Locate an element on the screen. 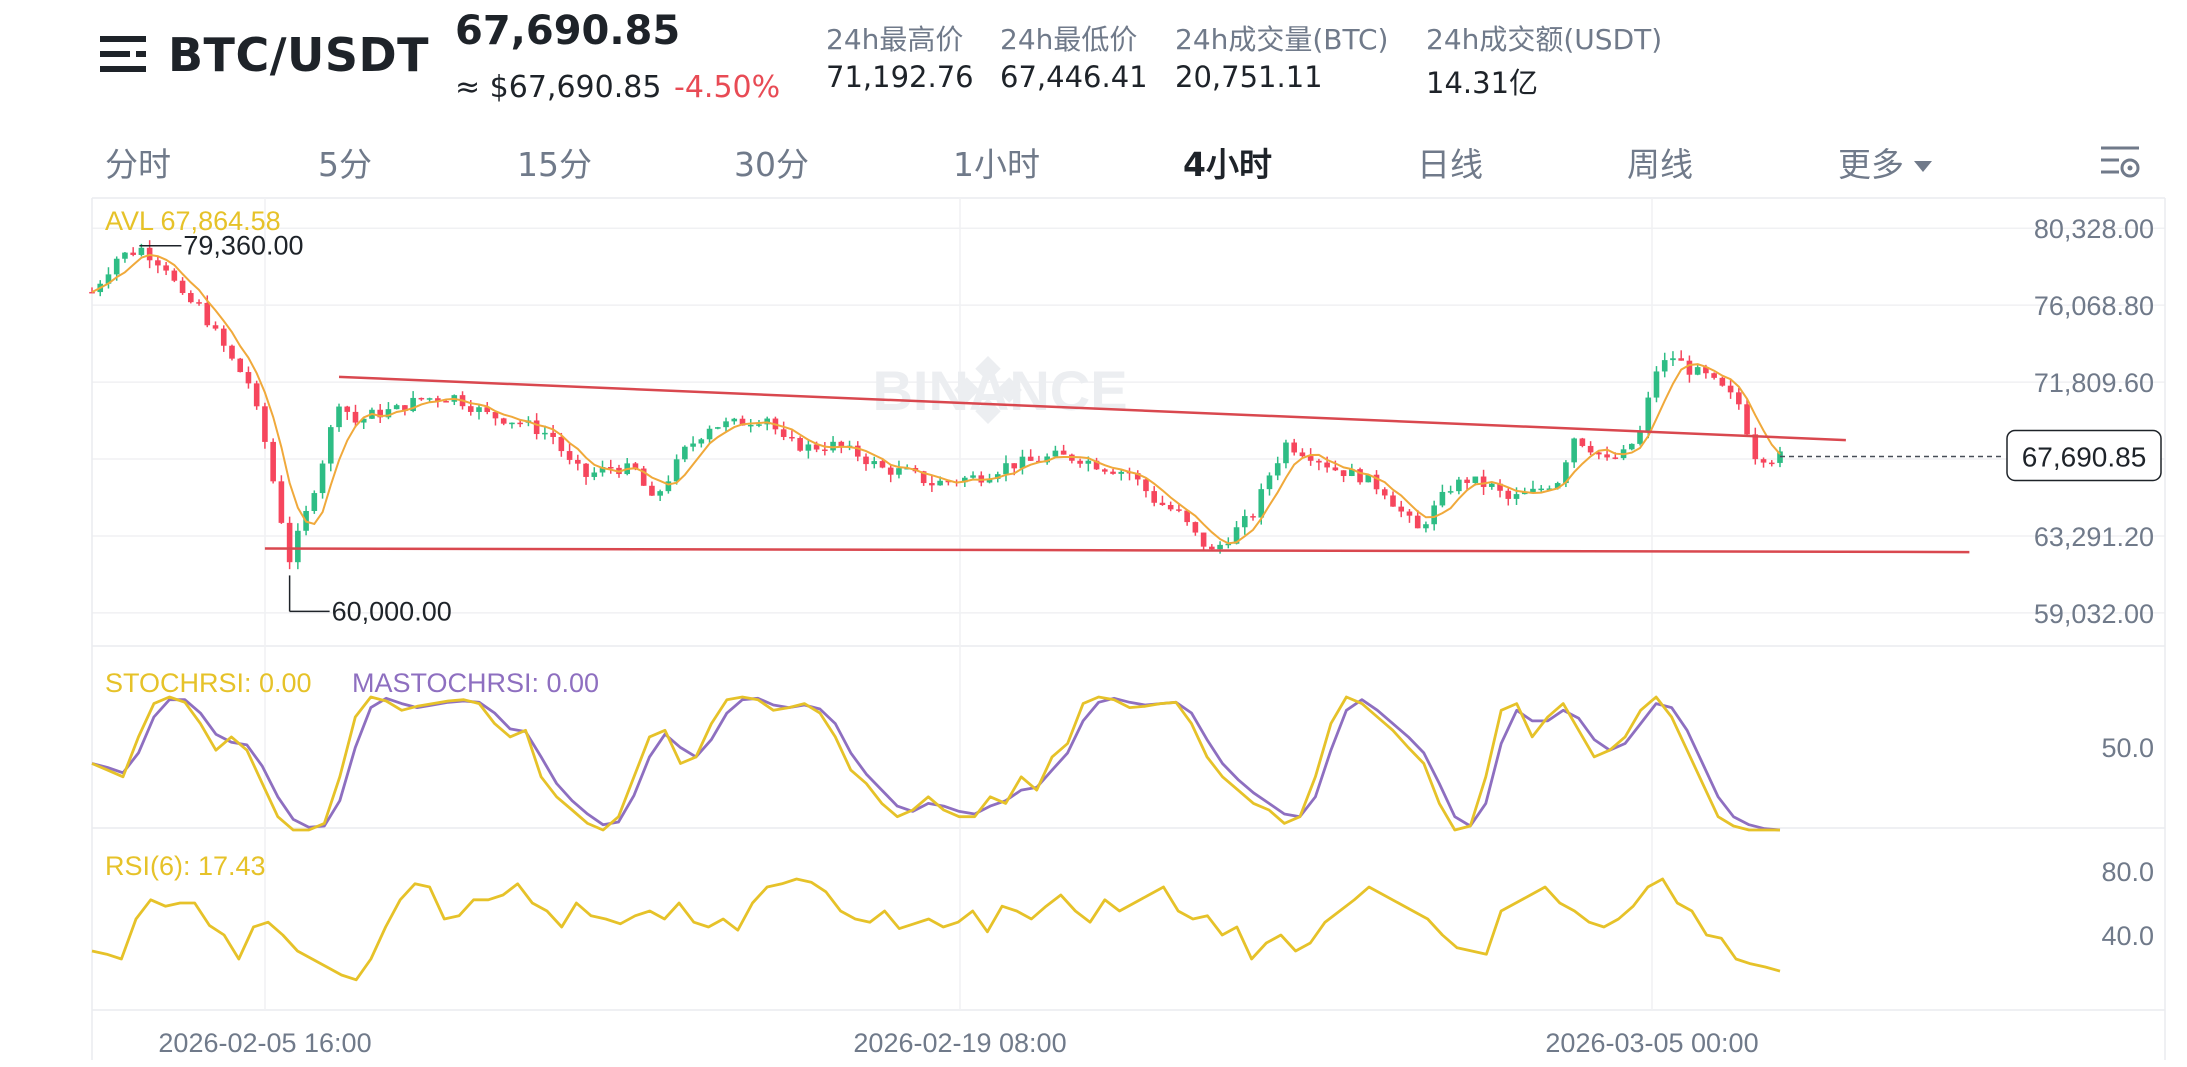 The height and width of the screenshot is (1067, 2187). time-tick-label: 2026-02-05 16:00 is located at coordinates (264, 1043).